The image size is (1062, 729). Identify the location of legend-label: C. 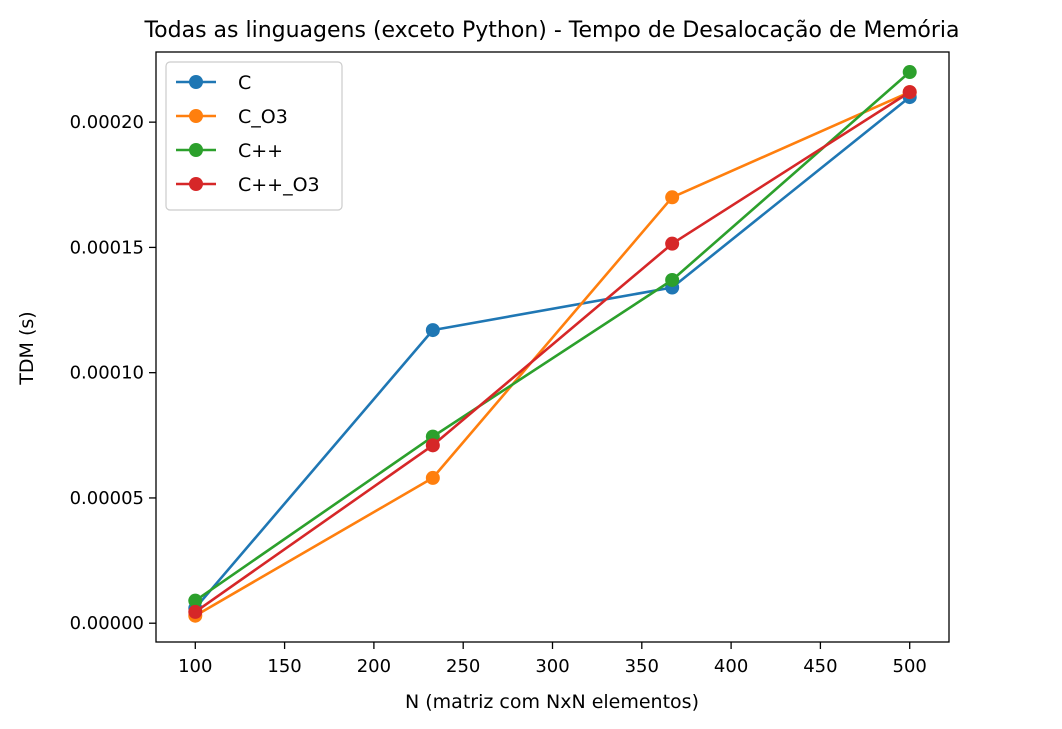
(244, 83).